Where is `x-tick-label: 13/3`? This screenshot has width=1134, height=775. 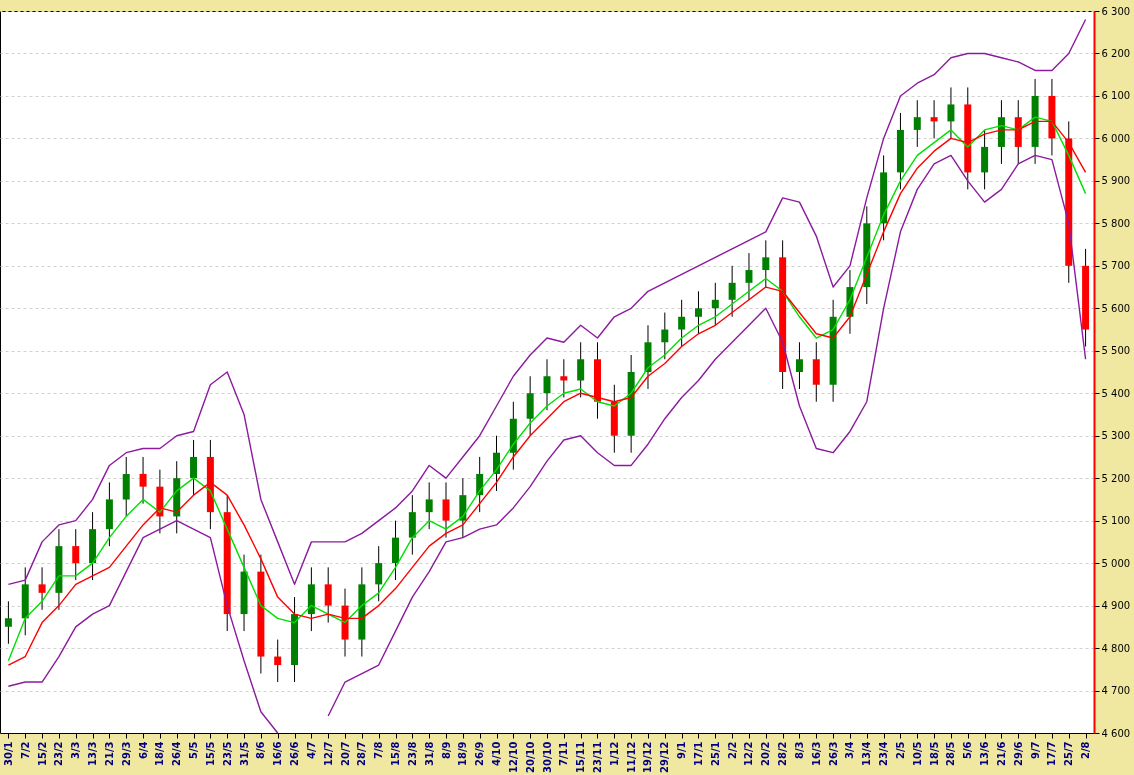 x-tick-label: 13/3 is located at coordinates (93, 754).